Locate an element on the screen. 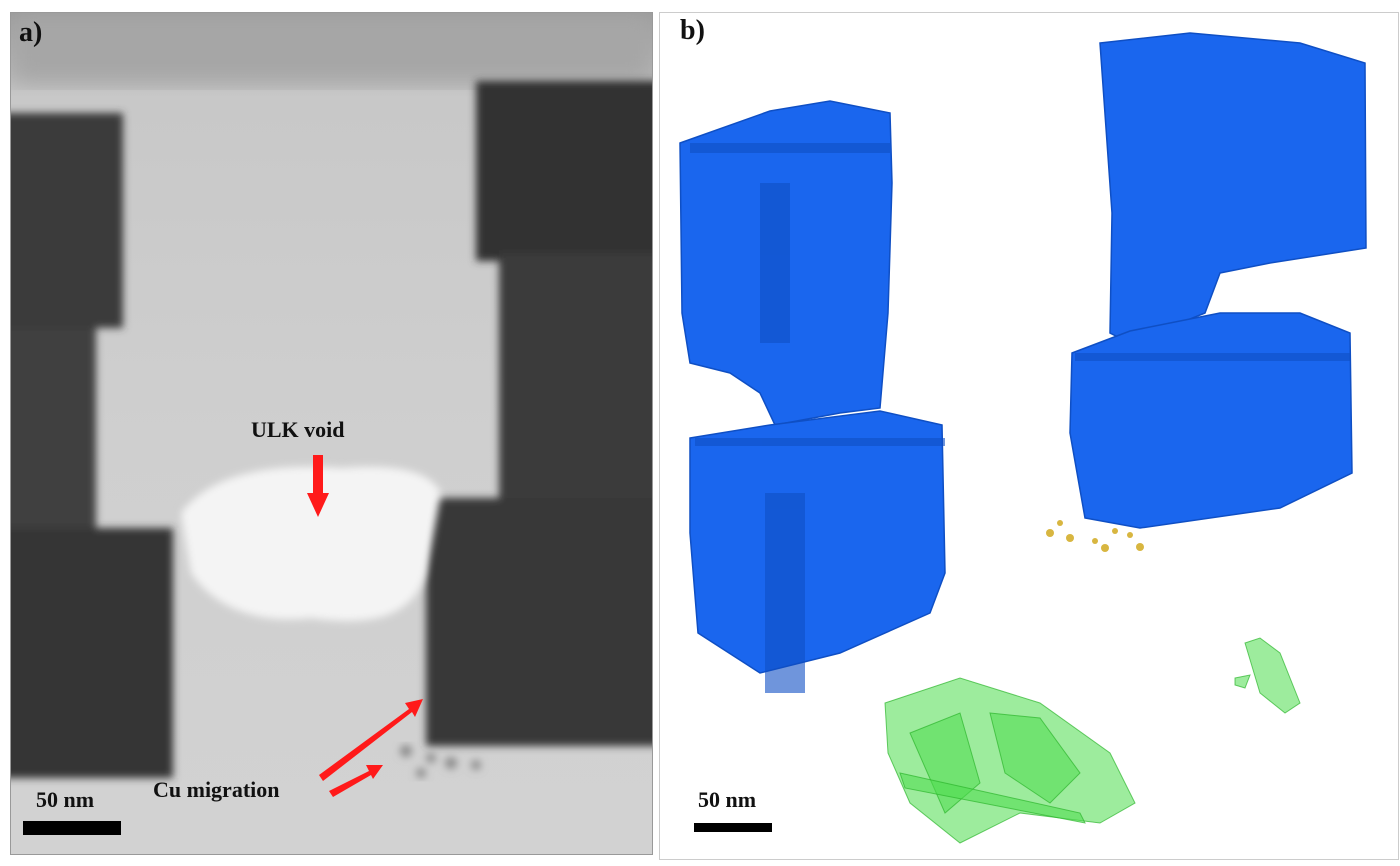 The image size is (1400, 866). cu-line-mid-right is located at coordinates (575, 378).